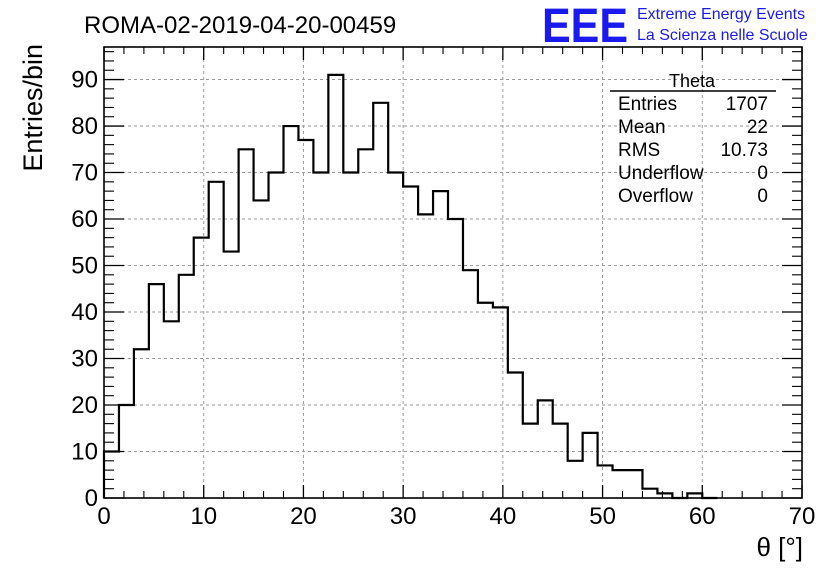  What do you see at coordinates (84, 173) in the screenshot?
I see `y-tick-label: 70` at bounding box center [84, 173].